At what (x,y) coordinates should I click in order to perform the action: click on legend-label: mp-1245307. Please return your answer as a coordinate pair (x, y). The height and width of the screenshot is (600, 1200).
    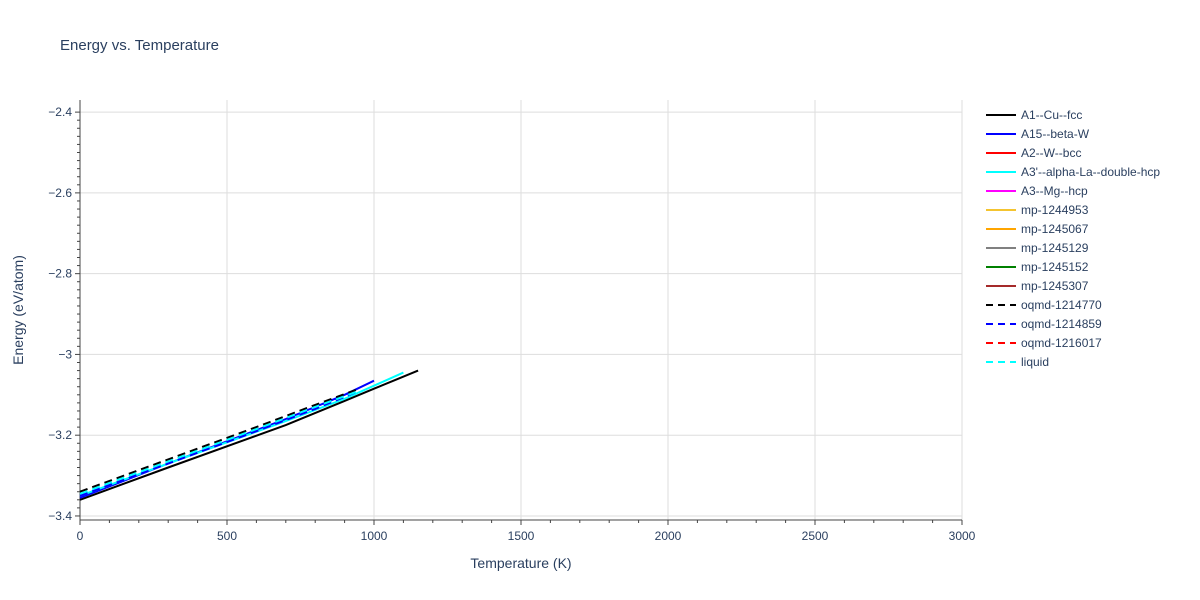
    Looking at the image, I should click on (1055, 286).